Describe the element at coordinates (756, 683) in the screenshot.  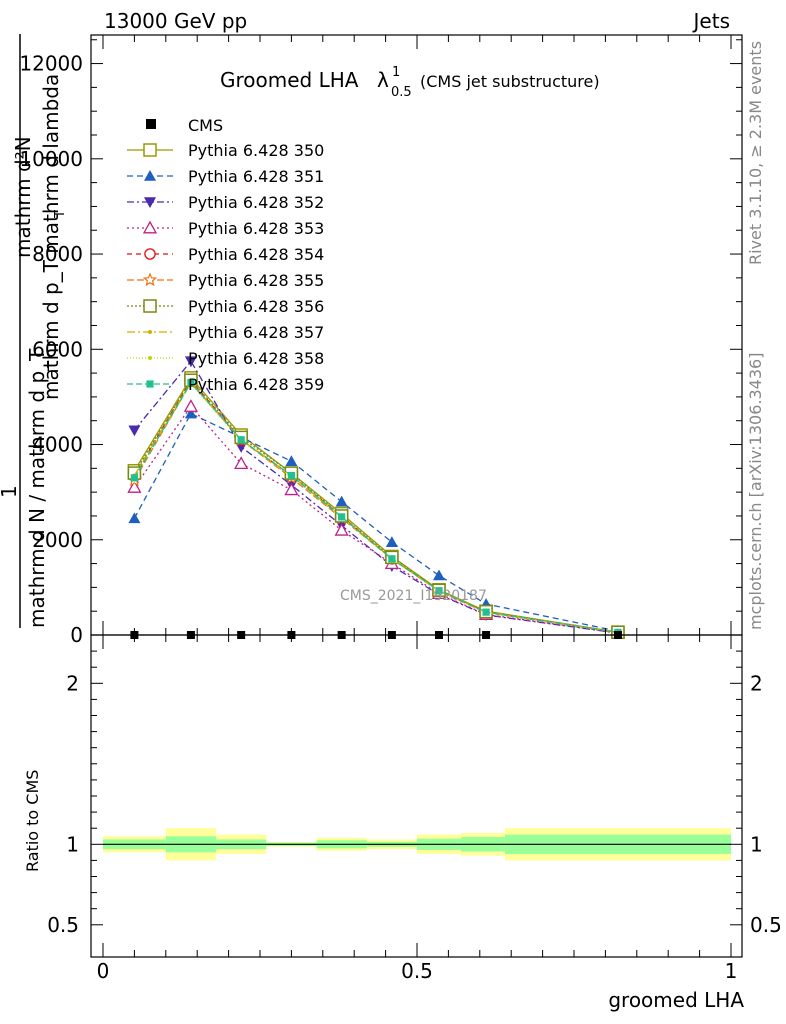
I see `ratio-y-tick-label-right: 2` at that location.